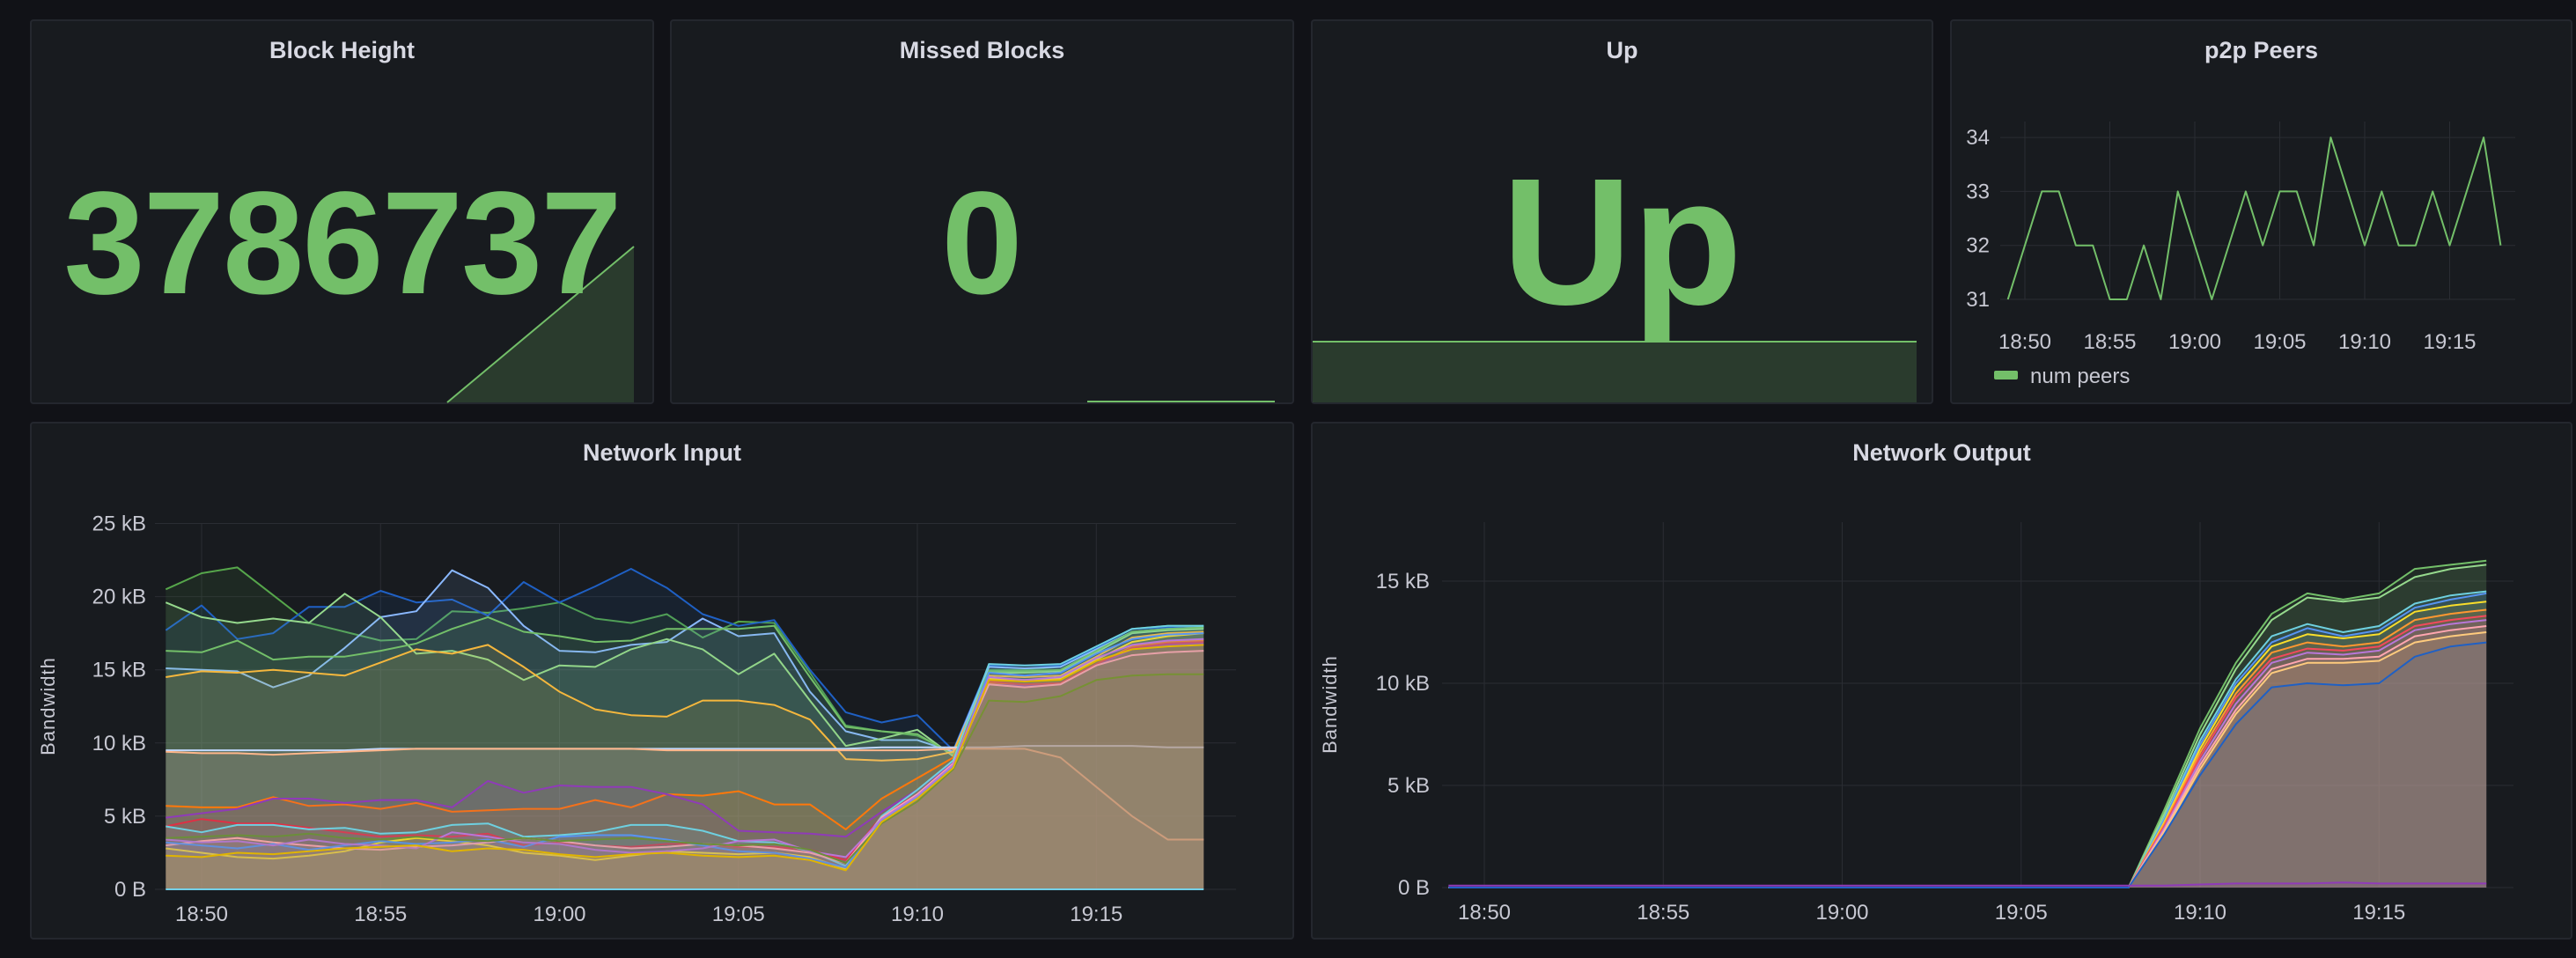 Image resolution: width=2576 pixels, height=958 pixels. Describe the element at coordinates (1942, 452) in the screenshot. I see `panel-title: Network Output` at that location.